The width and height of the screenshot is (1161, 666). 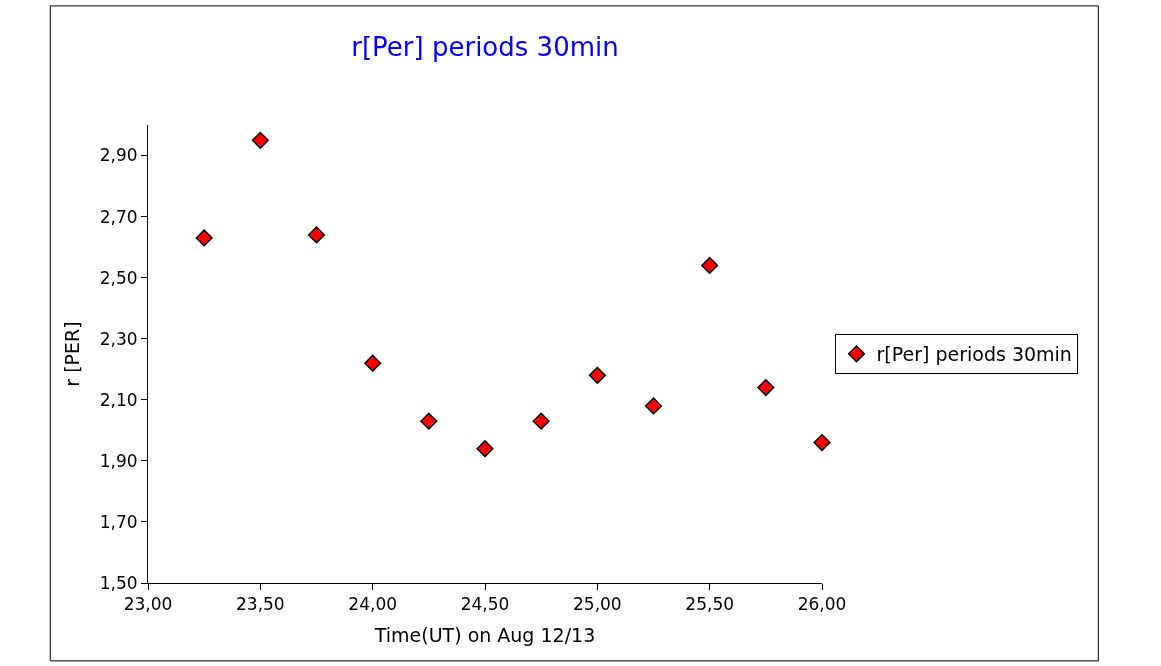 I want to click on y-tick-label: 1,90, so click(x=118, y=460).